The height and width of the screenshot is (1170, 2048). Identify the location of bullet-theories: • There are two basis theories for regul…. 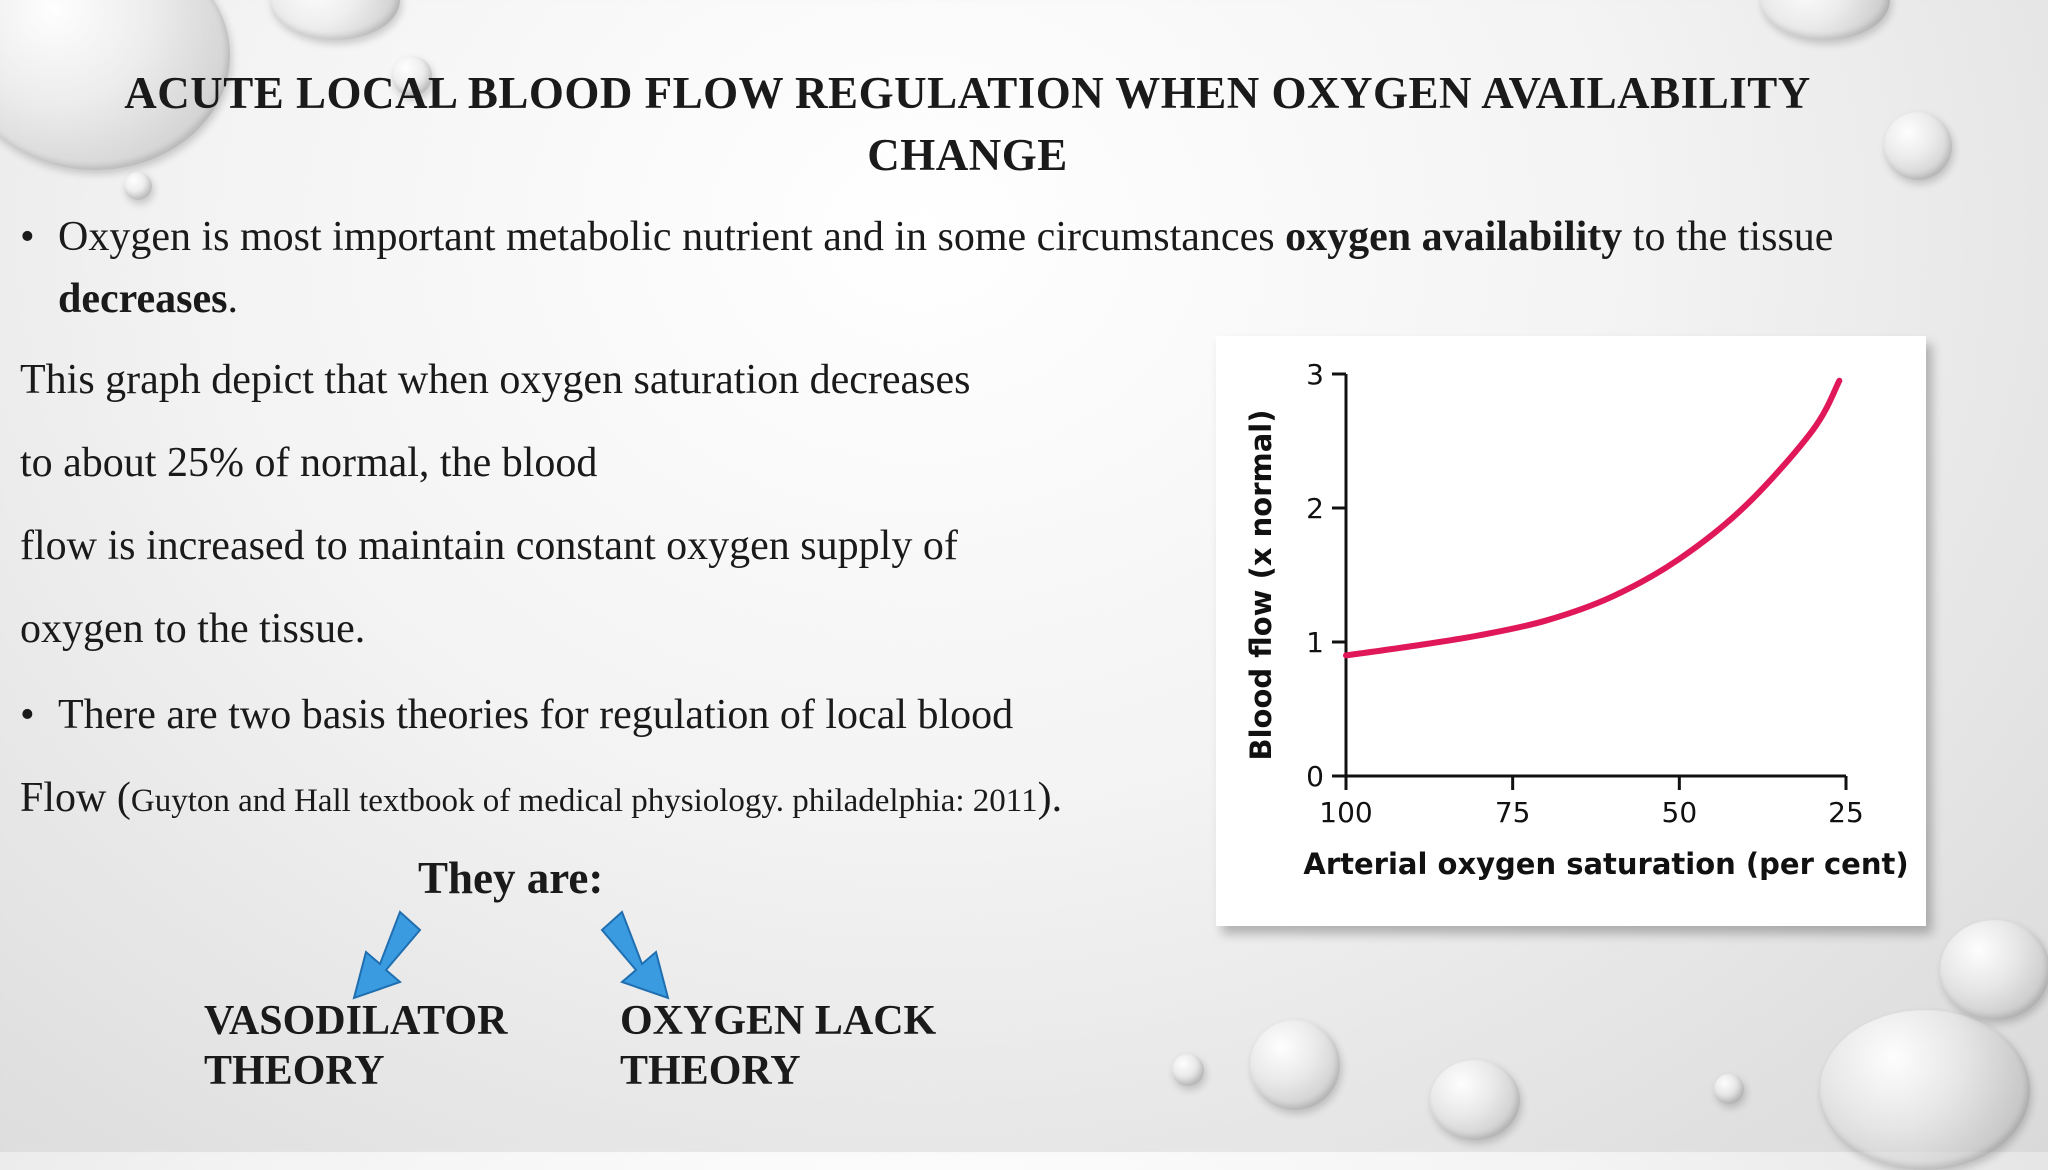
(517, 715).